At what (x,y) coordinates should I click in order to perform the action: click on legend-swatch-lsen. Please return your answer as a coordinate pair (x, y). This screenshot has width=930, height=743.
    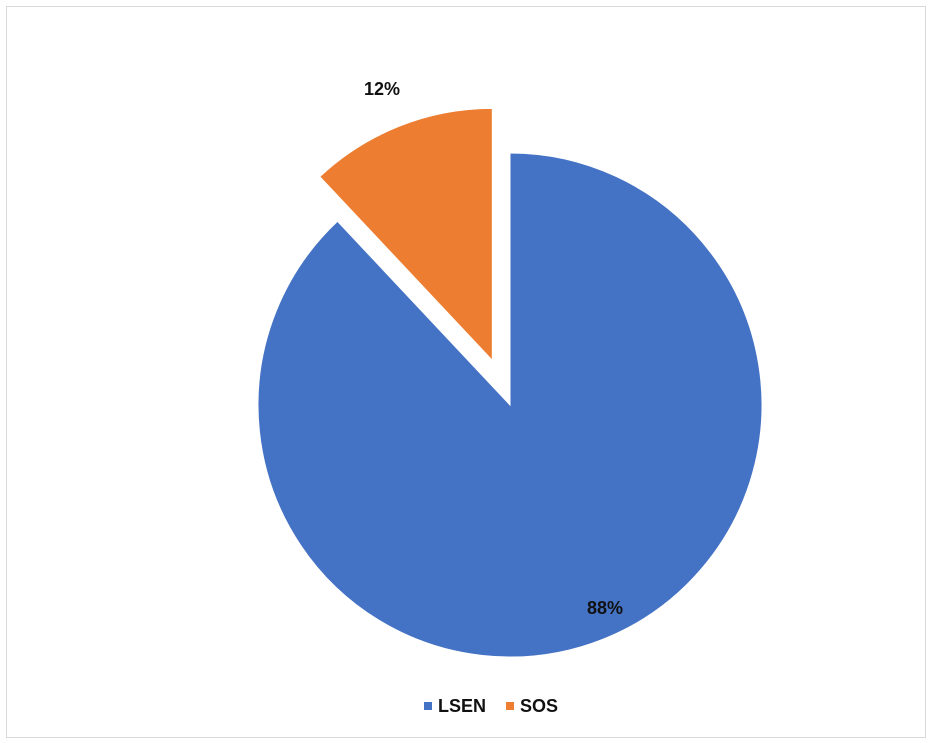
    Looking at the image, I should click on (428, 706).